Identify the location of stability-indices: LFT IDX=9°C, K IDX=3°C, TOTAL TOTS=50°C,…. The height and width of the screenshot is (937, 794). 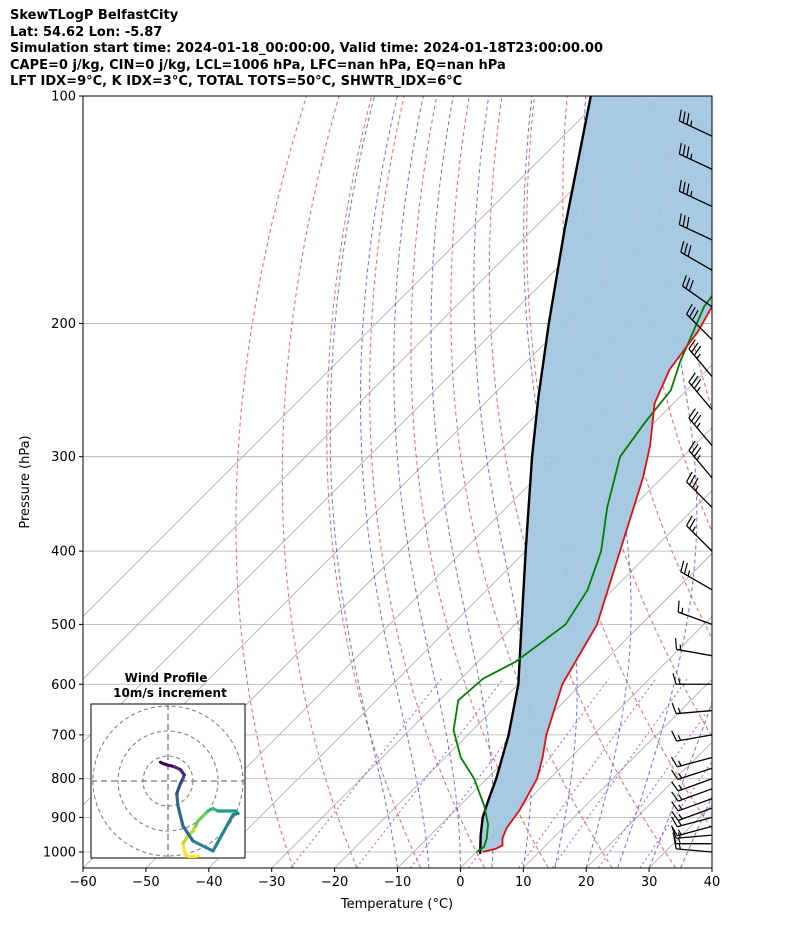
(236, 81).